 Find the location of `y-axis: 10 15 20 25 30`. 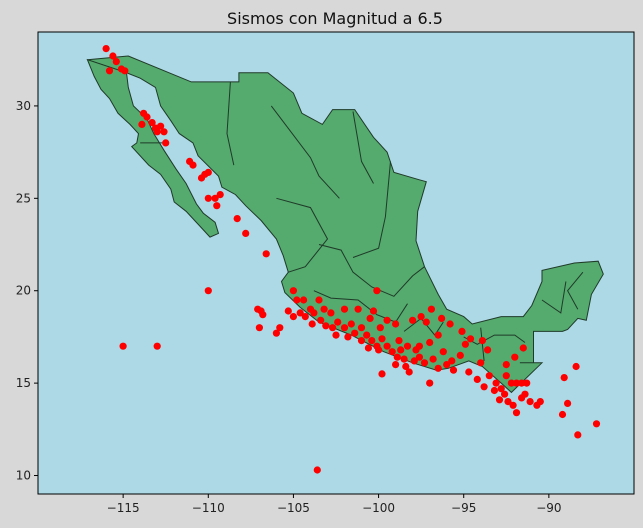

y-axis: 10 15 20 25 30 is located at coordinates (27, 291).